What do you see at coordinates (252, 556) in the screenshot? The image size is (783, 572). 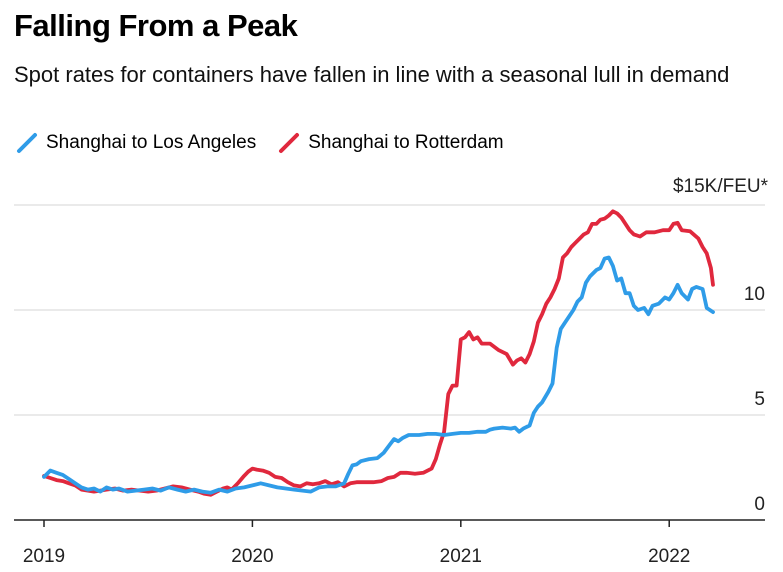 I see `x-tick-label-1: 2020` at bounding box center [252, 556].